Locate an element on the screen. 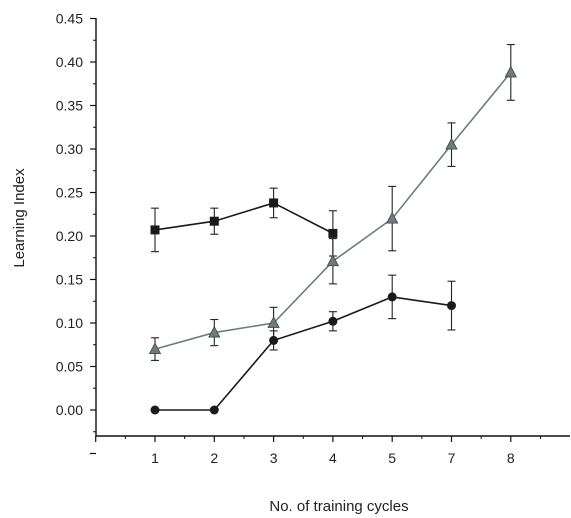  x-tick-label: 7 is located at coordinates (452, 458).